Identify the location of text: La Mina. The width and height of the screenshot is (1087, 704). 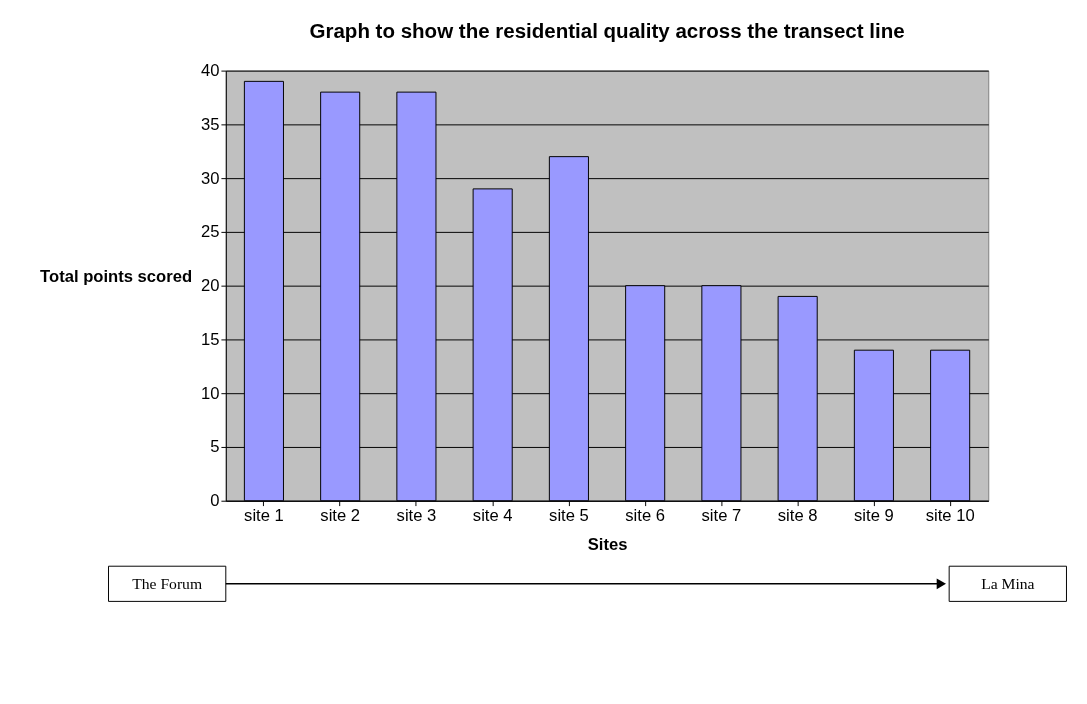
(1008, 583).